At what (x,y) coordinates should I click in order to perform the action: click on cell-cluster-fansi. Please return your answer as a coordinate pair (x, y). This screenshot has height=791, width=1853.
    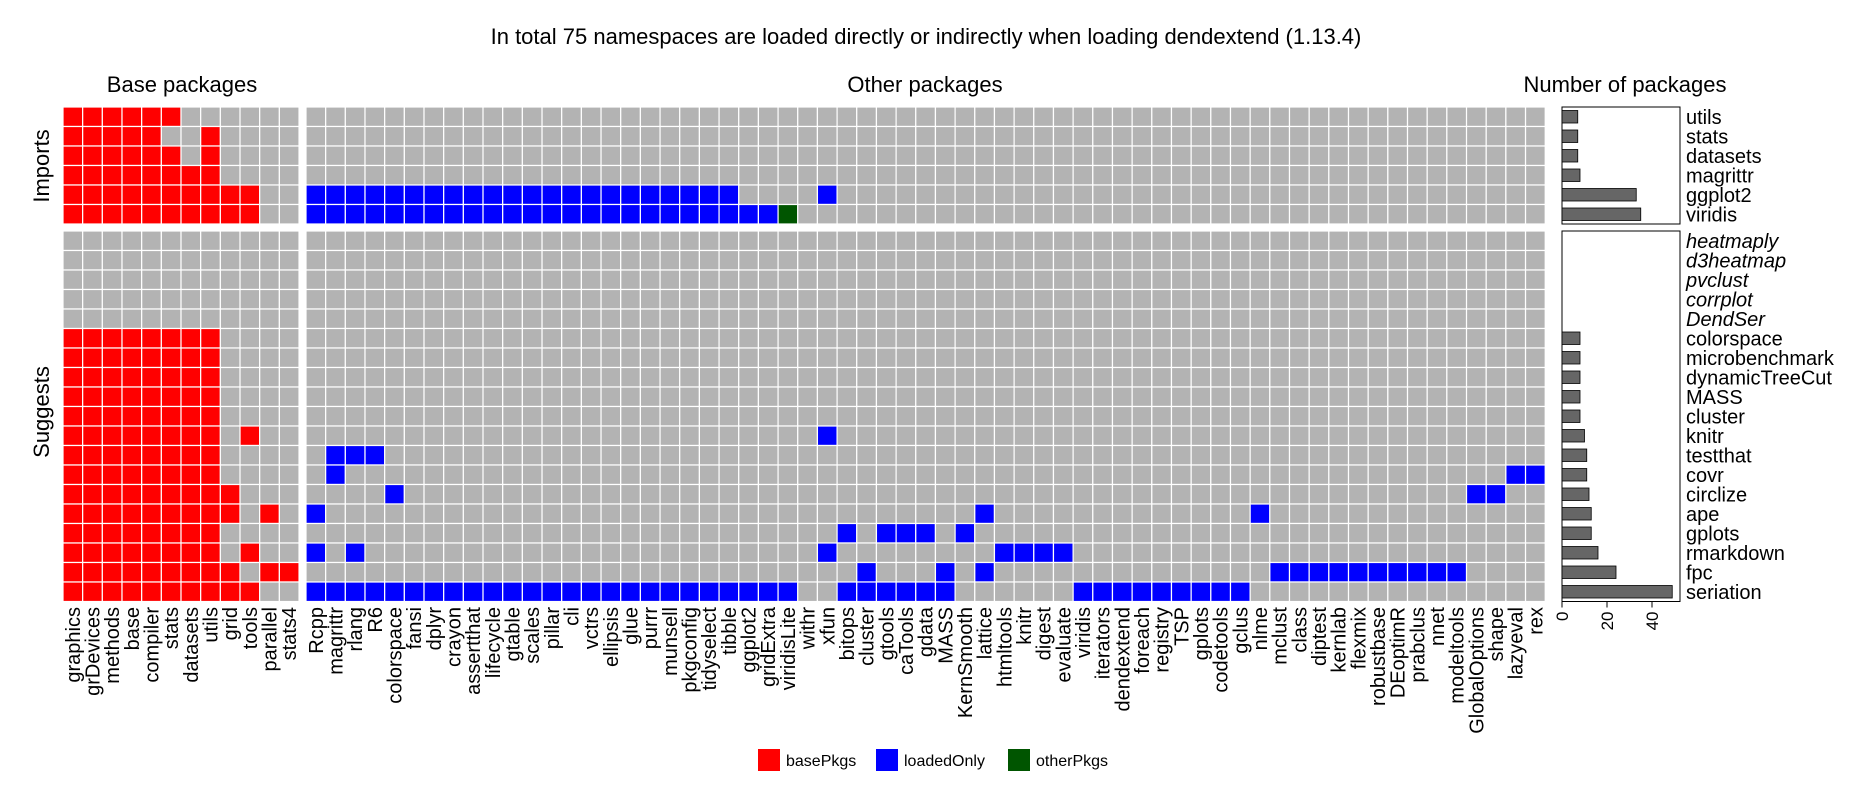
    Looking at the image, I should click on (414, 416).